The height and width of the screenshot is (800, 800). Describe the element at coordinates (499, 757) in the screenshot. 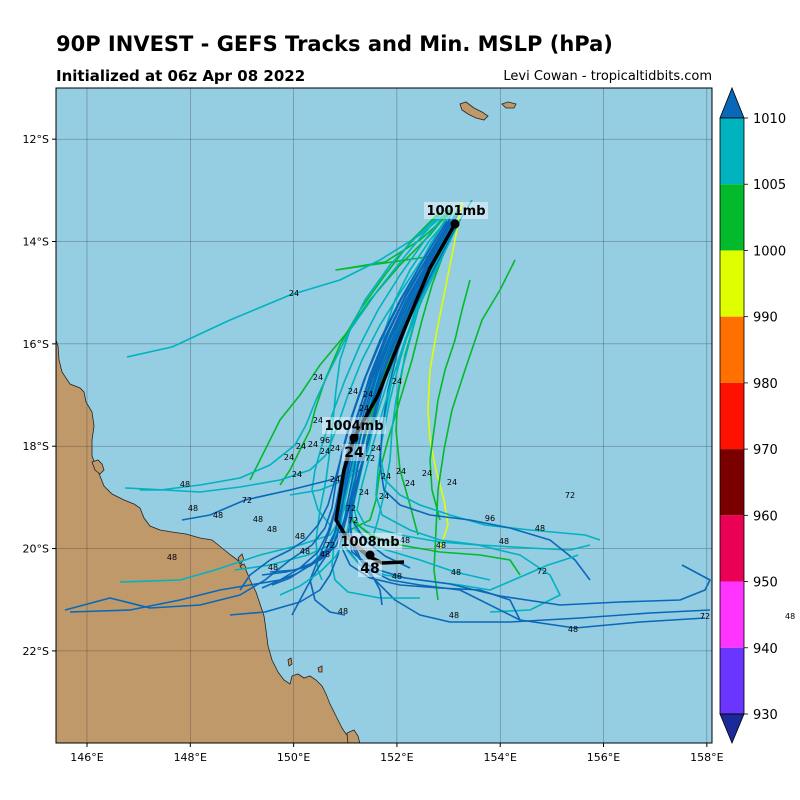

I see `lon-tick-label: 154°E` at that location.